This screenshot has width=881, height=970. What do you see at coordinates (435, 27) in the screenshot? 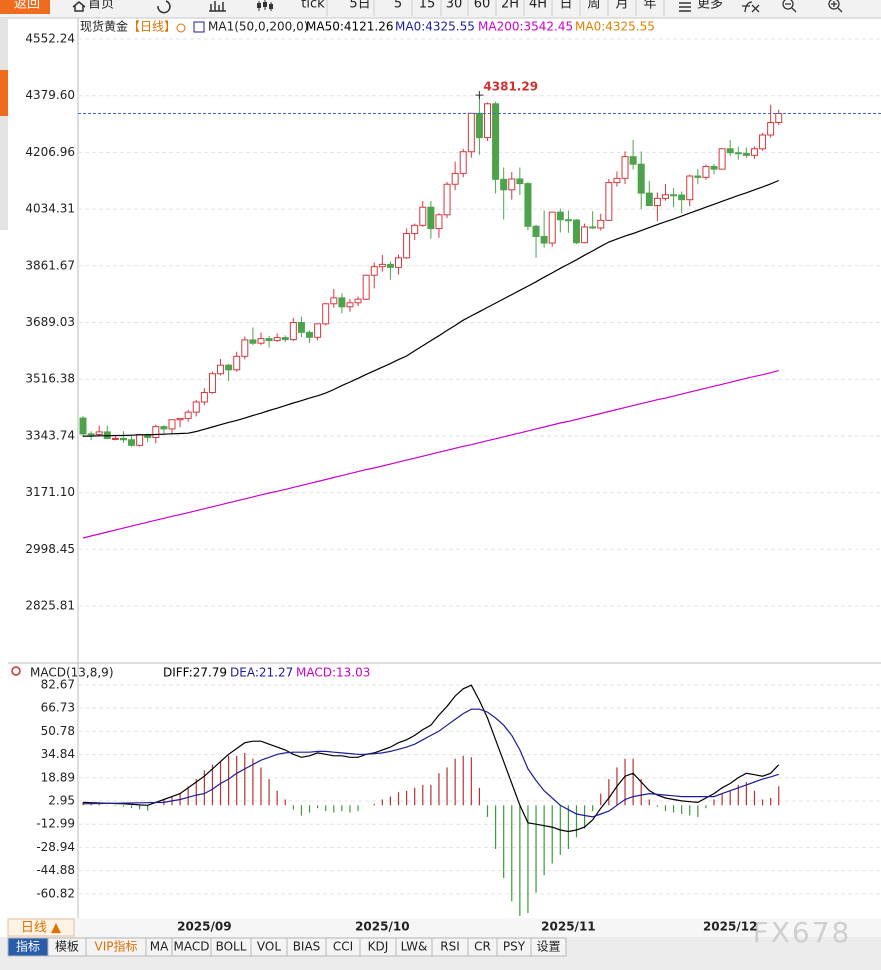
I see `legend-entry: MA0:4325.55` at bounding box center [435, 27].